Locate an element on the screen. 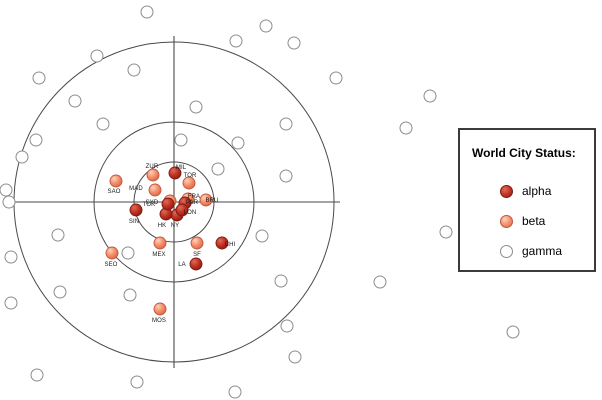 Image resolution: width=602 pixels, height=400 pixels. city-marker-bru is located at coordinates (206, 200).